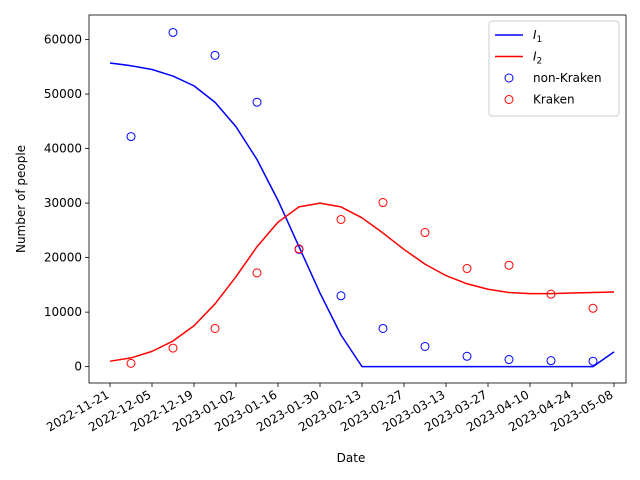  Describe the element at coordinates (567, 78) in the screenshot. I see `legend-label-non-Kraken: non-Kraken` at that location.